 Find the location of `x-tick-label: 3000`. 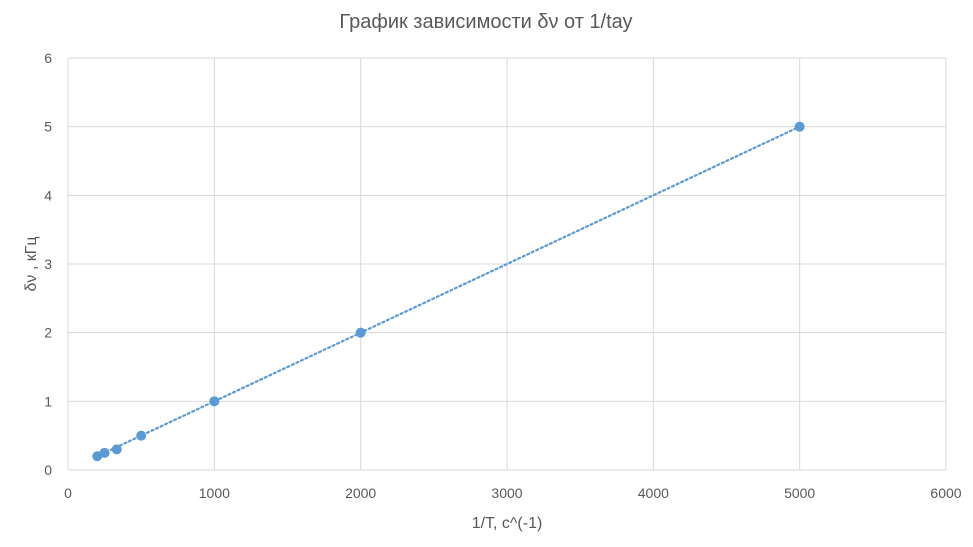

x-tick-label: 3000 is located at coordinates (506, 493).